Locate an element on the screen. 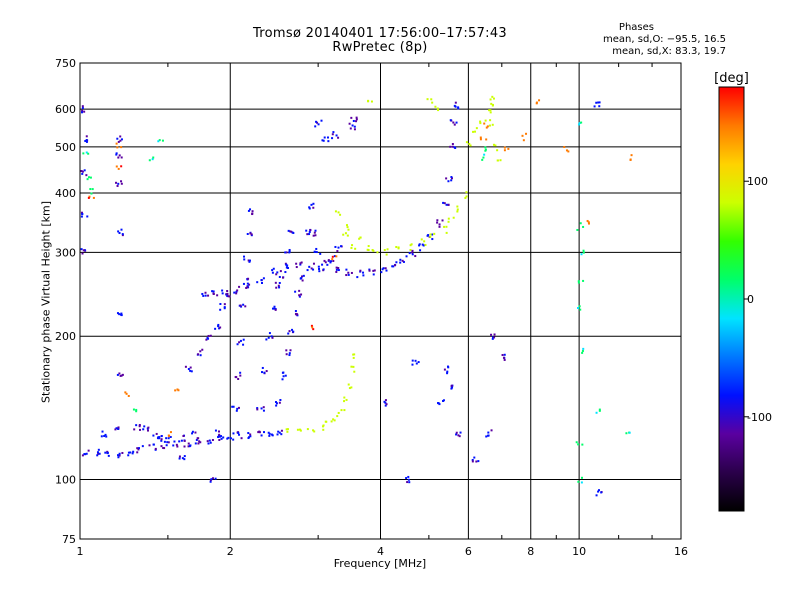 Image resolution: width=800 pixels, height=600 pixels. y-tick-label: 75 is located at coordinates (69, 539).